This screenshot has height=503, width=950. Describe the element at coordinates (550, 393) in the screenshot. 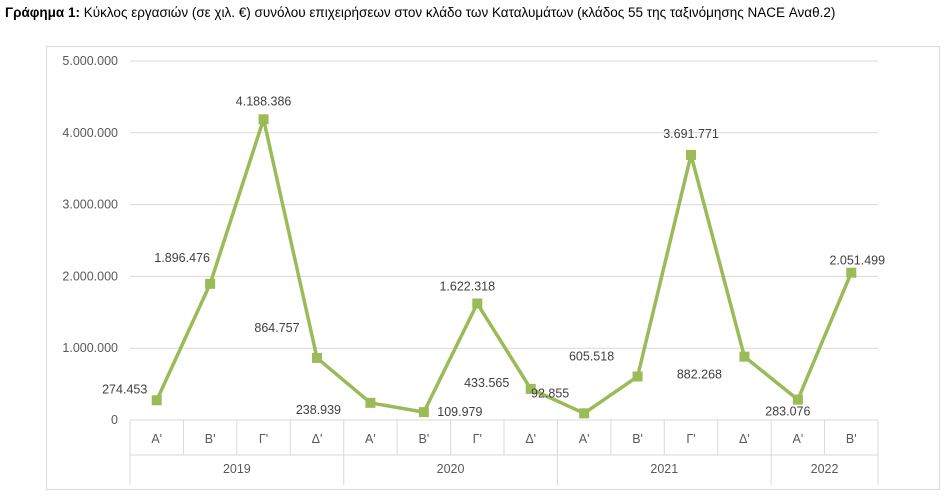

I see `data-label: 92.855` at that location.